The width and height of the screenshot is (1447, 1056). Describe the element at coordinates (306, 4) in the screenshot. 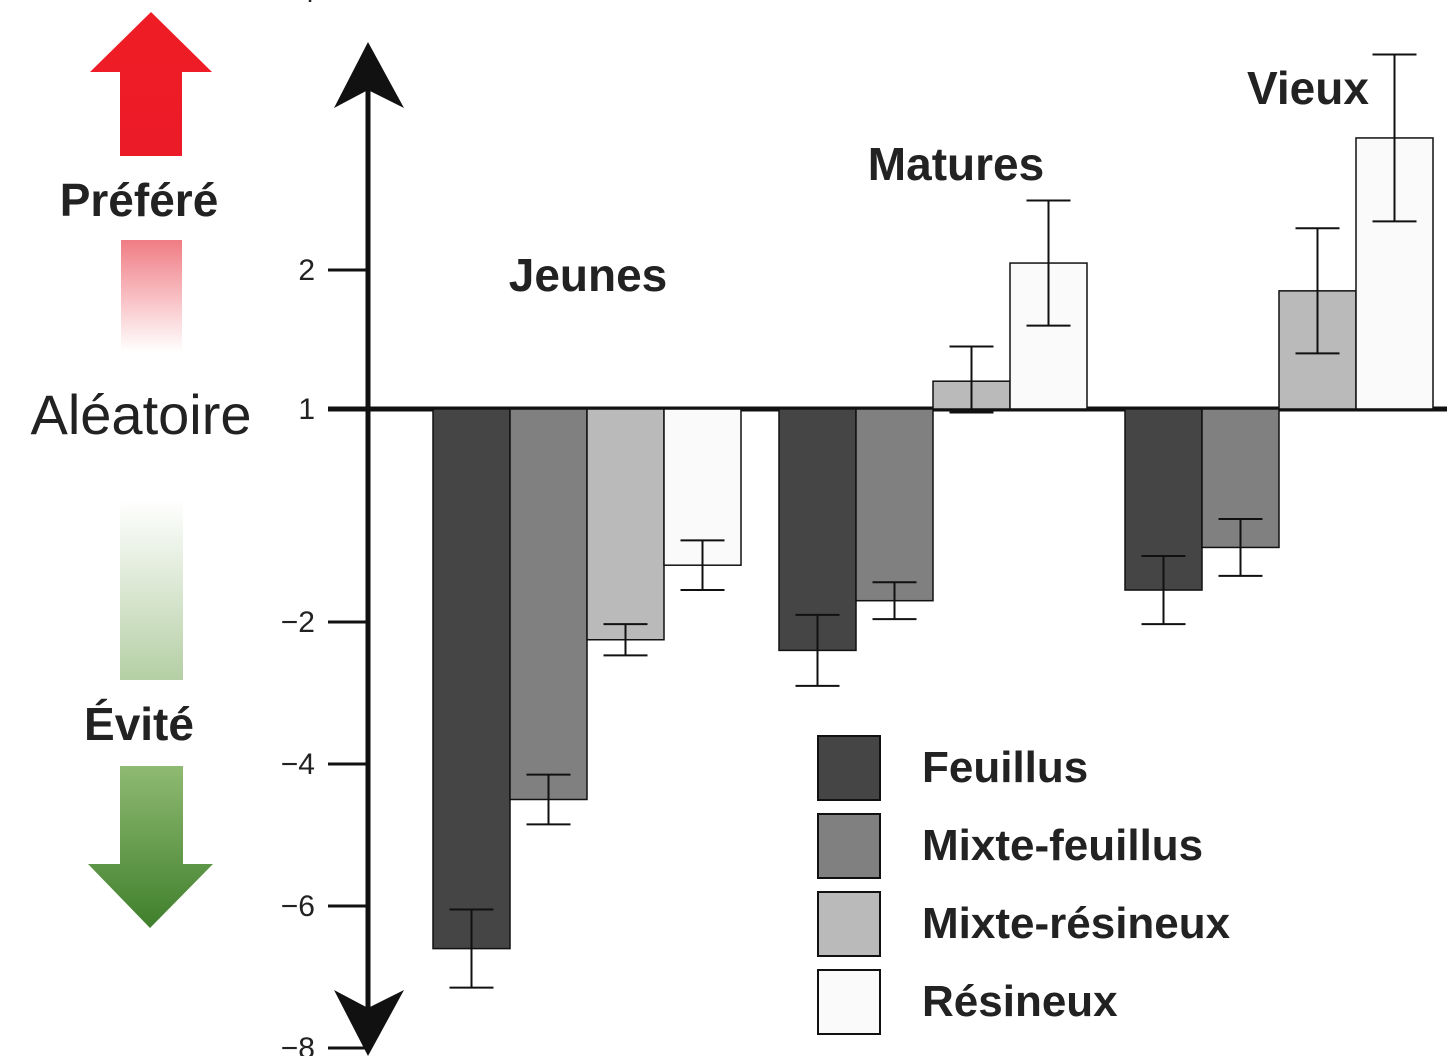

I see `y-tick-label: 4` at that location.